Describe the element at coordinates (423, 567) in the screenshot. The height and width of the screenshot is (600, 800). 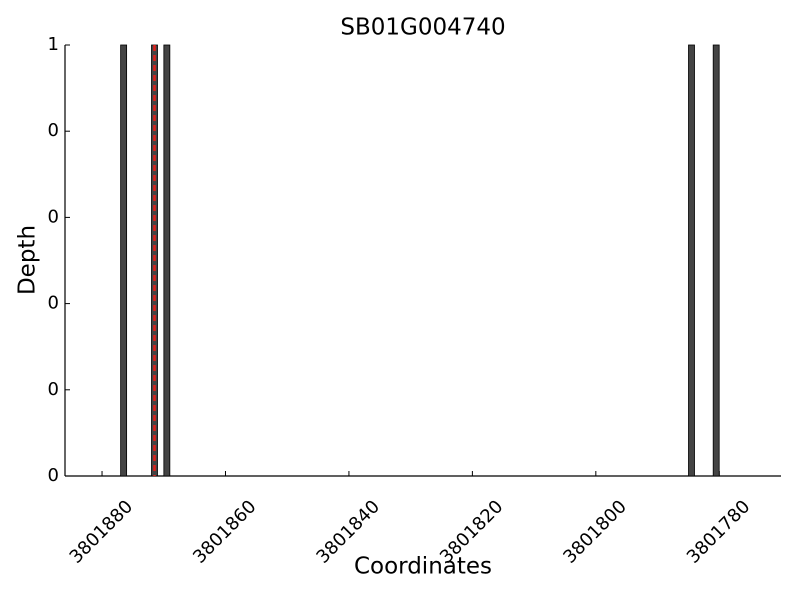
I see `x-axis-label: Coordinates` at that location.